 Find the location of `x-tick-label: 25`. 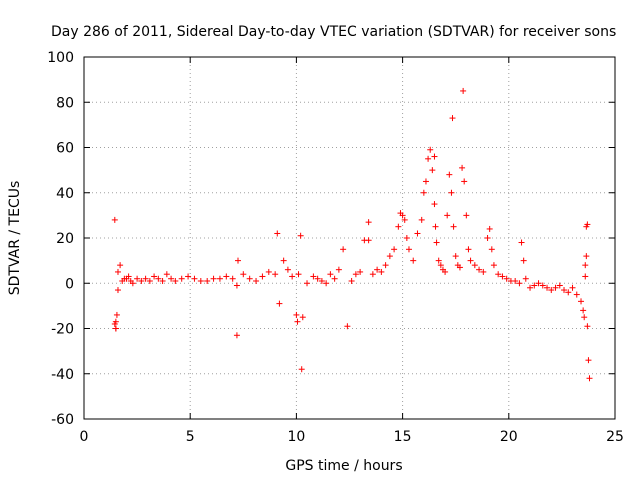

x-tick-label: 25 is located at coordinates (615, 437).